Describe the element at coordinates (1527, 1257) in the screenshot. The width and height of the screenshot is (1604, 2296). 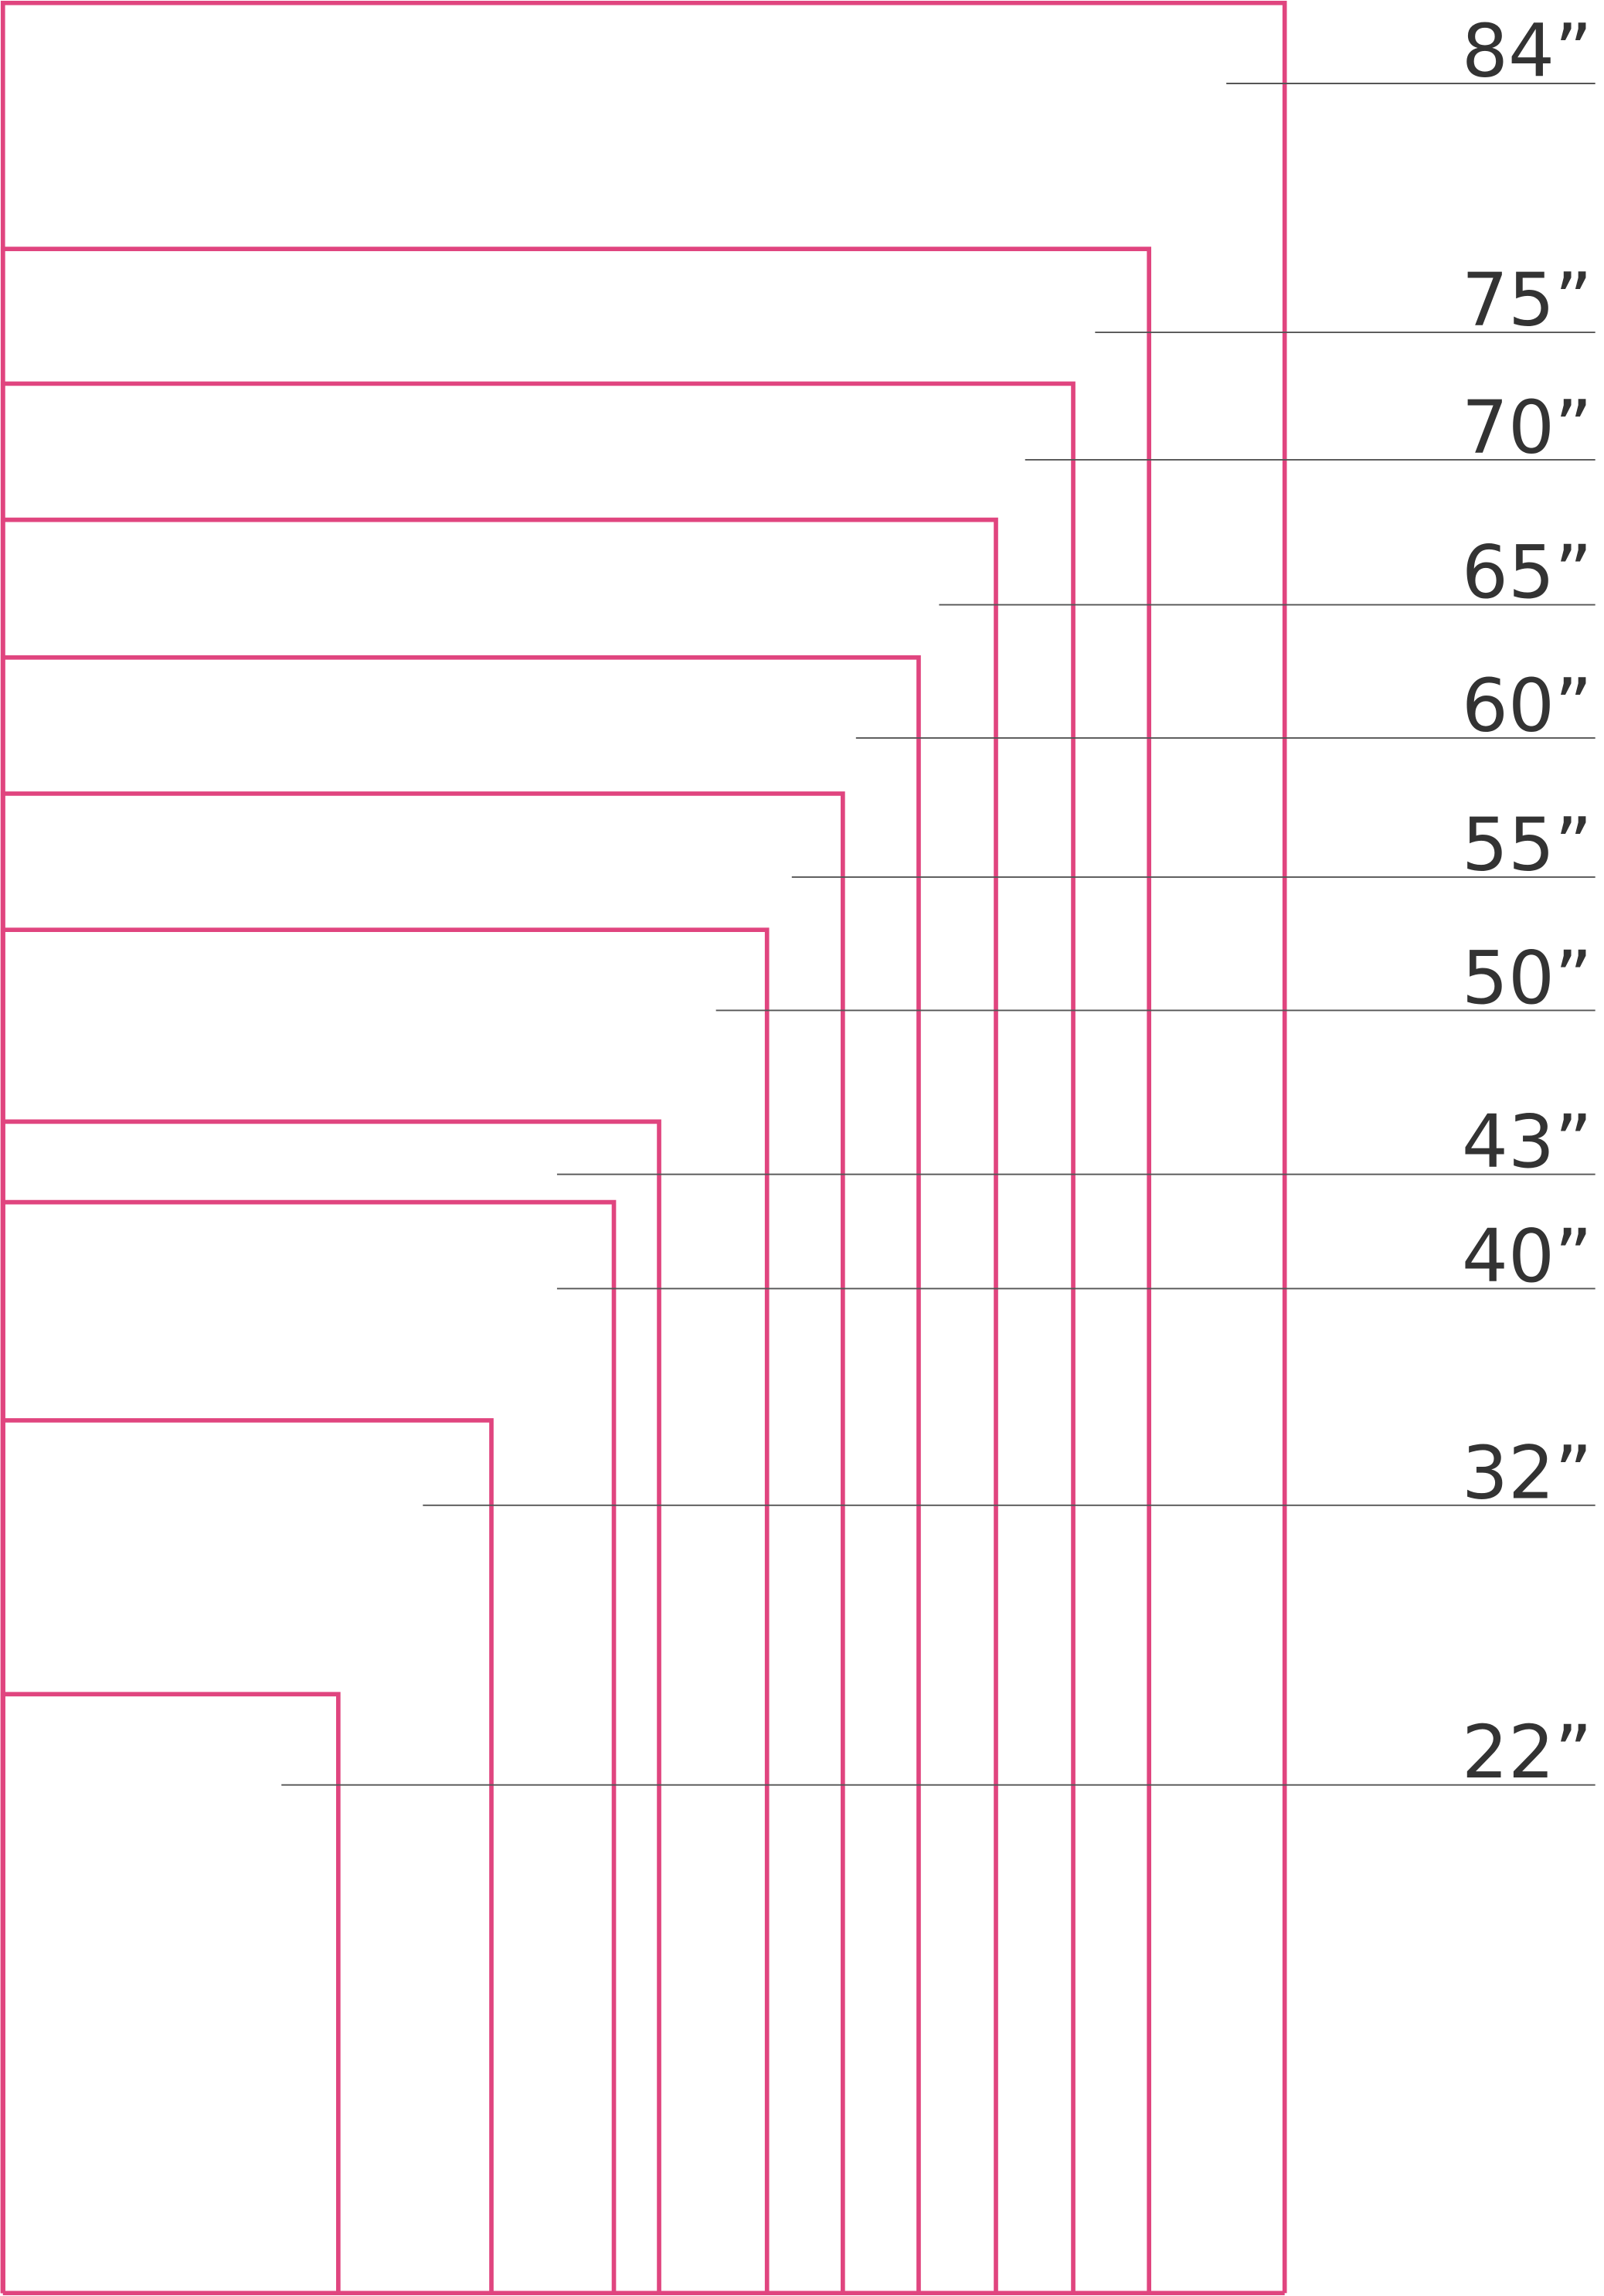
I see `size-label: 40”` at that location.